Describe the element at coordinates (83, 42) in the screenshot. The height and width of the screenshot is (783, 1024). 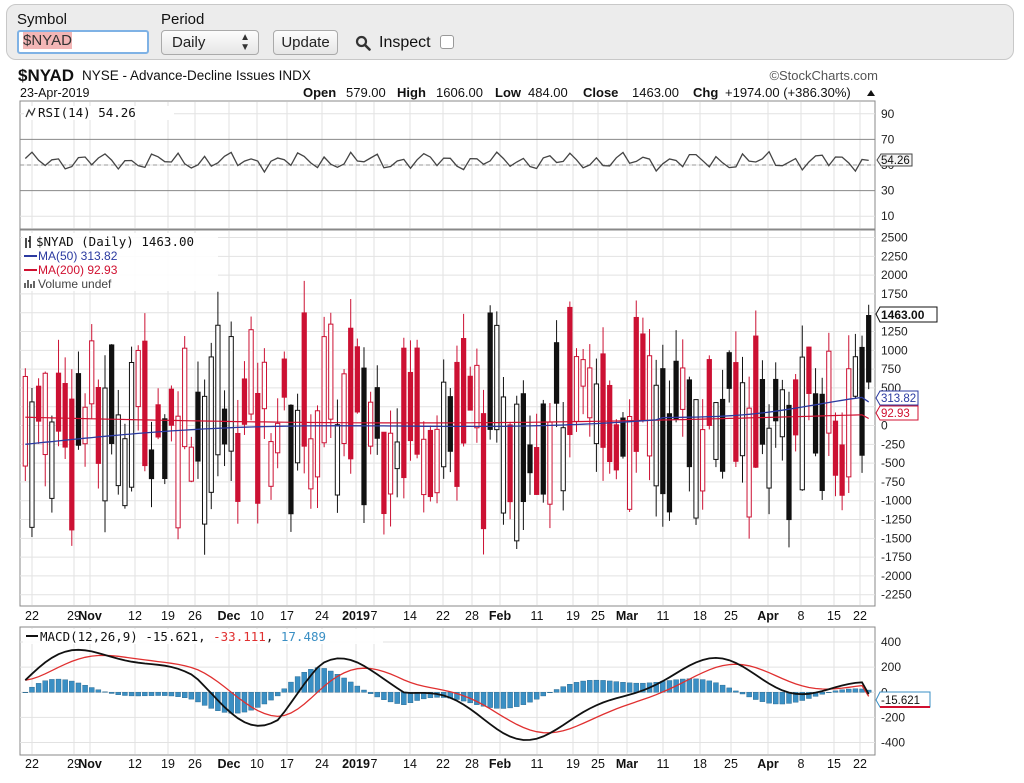
I see `symbol-input: $NYAD` at that location.